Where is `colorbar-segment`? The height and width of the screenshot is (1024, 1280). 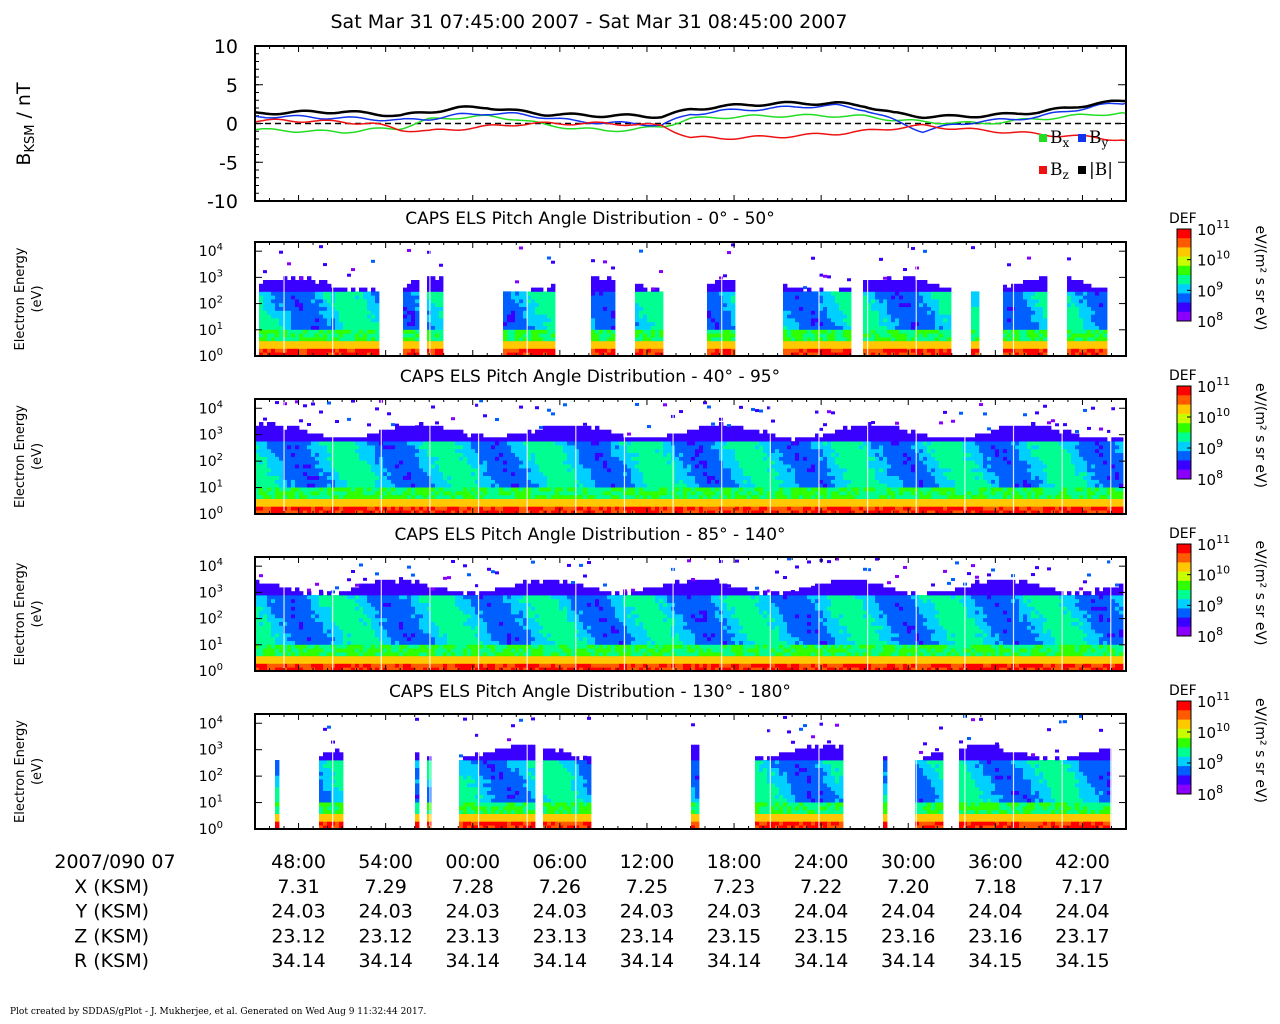
colorbar-segment is located at coordinates (1184, 303).